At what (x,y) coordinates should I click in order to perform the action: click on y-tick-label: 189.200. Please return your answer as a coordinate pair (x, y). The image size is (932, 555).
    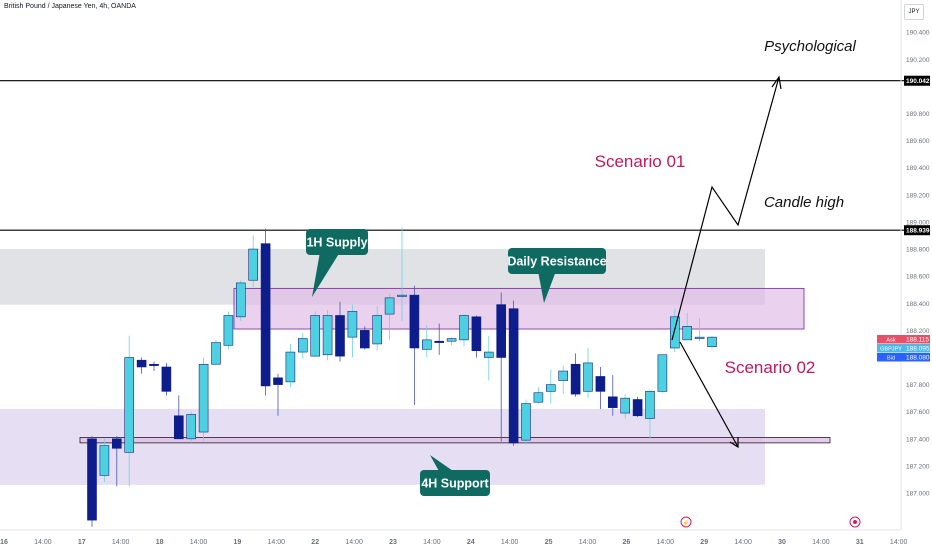
    Looking at the image, I should click on (918, 195).